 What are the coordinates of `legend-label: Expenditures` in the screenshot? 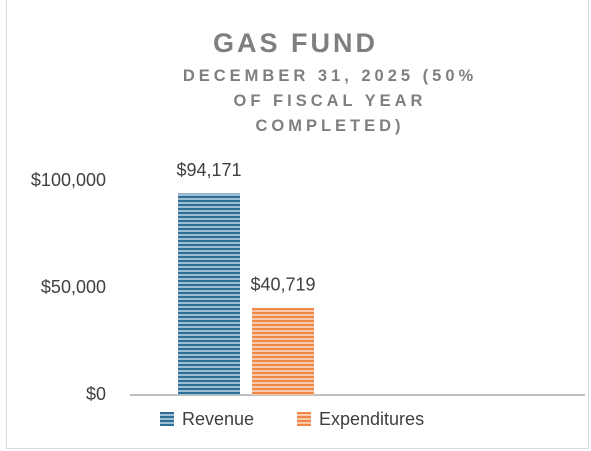 It's located at (371, 419).